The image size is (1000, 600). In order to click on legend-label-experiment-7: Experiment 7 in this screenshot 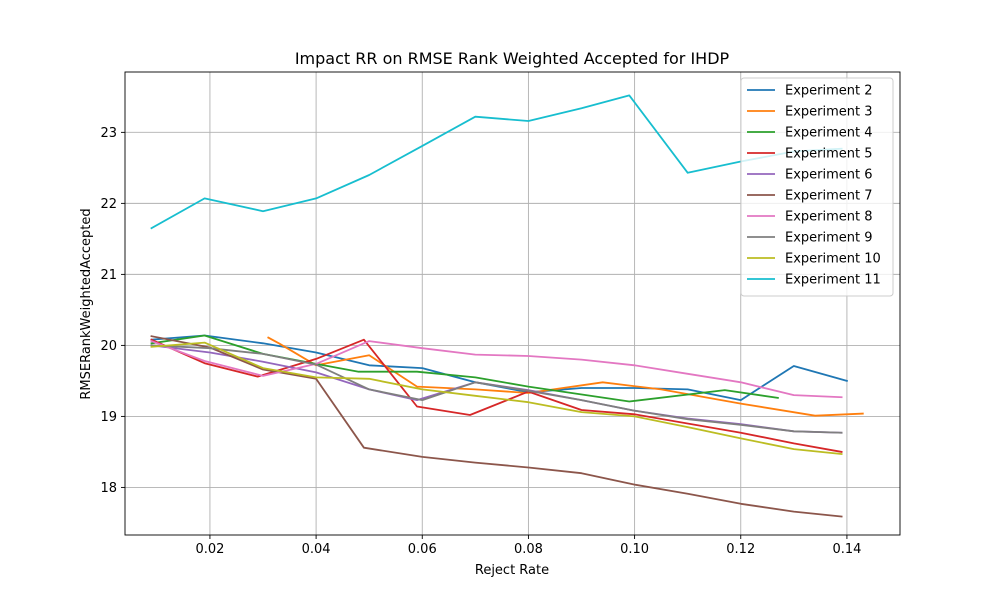, I will do `click(829, 196)`.